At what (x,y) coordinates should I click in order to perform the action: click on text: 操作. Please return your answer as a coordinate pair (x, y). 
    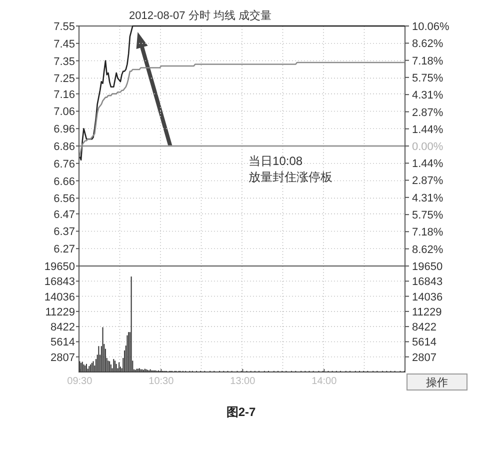
    Looking at the image, I should click on (437, 383).